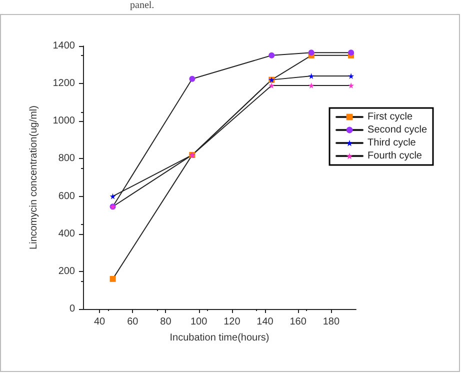 This screenshot has height=374, width=466. I want to click on y-tick-label: 200, so click(67, 271).